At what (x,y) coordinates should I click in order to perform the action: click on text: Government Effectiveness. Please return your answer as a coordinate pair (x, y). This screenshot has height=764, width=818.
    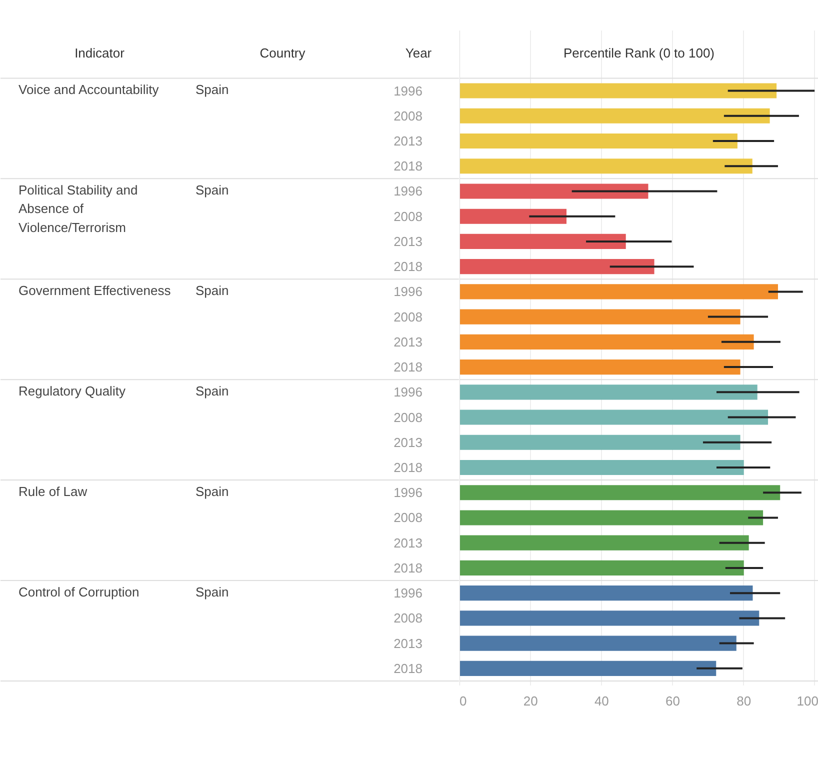
    Looking at the image, I should click on (95, 290).